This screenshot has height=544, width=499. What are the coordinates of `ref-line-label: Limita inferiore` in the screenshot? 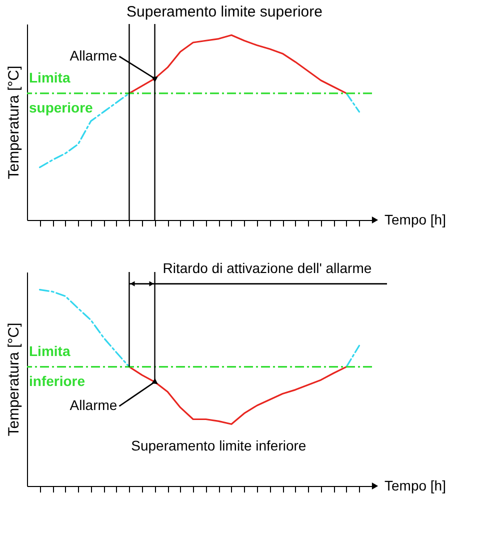 It's located at (57, 365).